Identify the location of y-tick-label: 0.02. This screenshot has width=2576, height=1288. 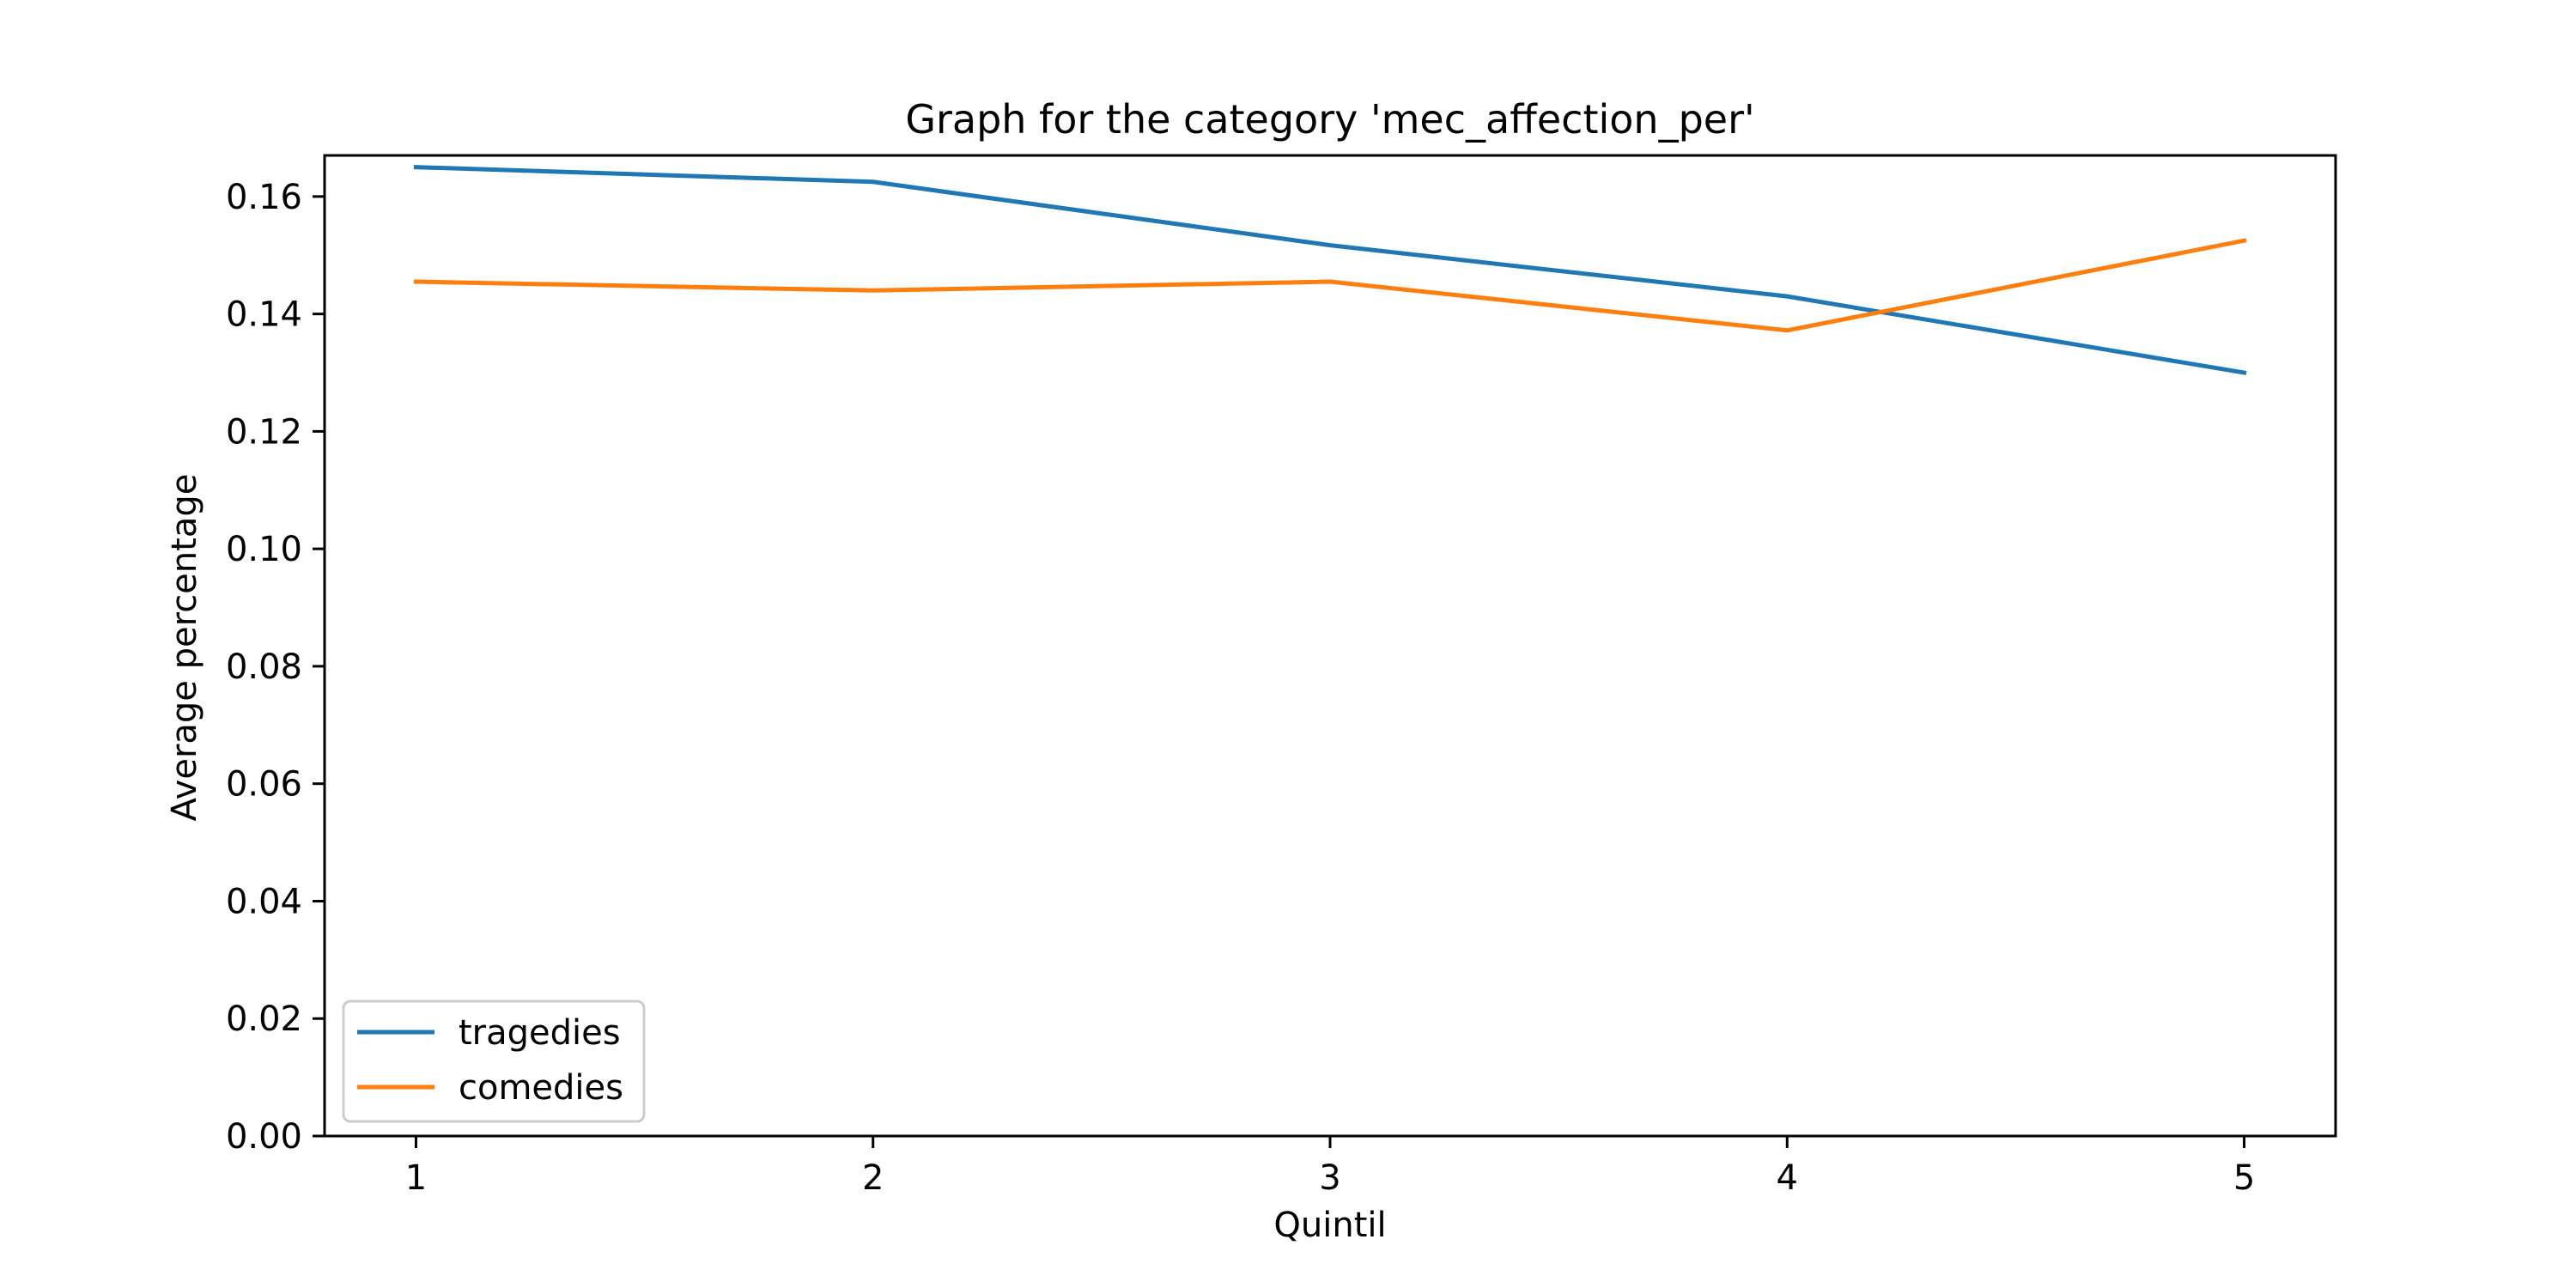
(264, 1019).